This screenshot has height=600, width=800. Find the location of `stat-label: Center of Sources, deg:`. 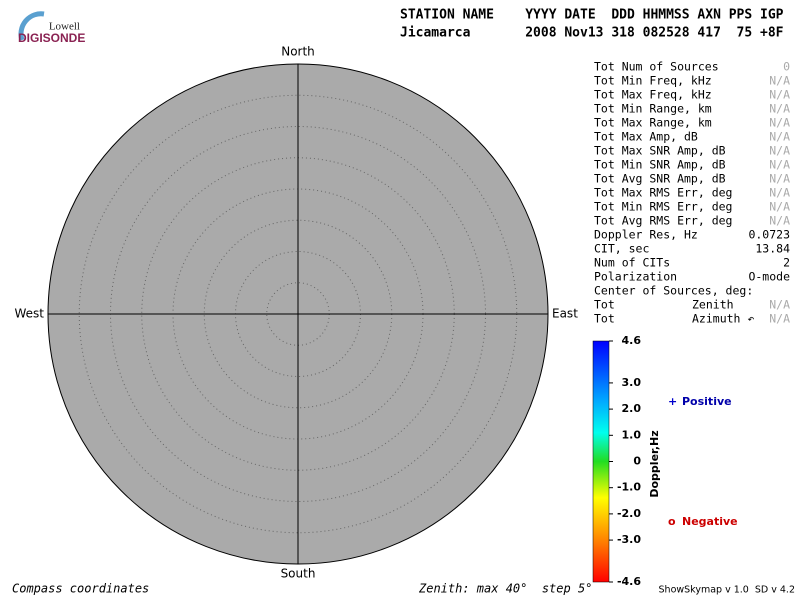

stat-label: Center of Sources, deg: is located at coordinates (673, 291).